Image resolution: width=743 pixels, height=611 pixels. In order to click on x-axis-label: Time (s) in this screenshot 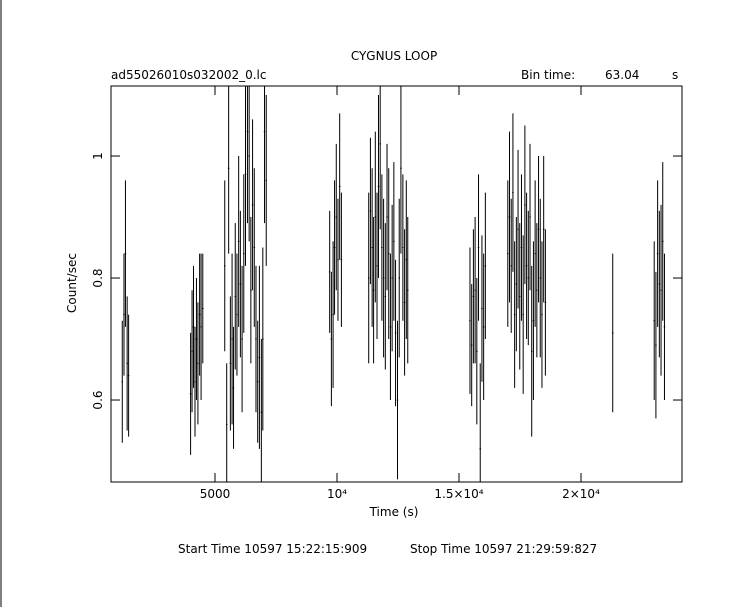, I will do `click(394, 512)`.